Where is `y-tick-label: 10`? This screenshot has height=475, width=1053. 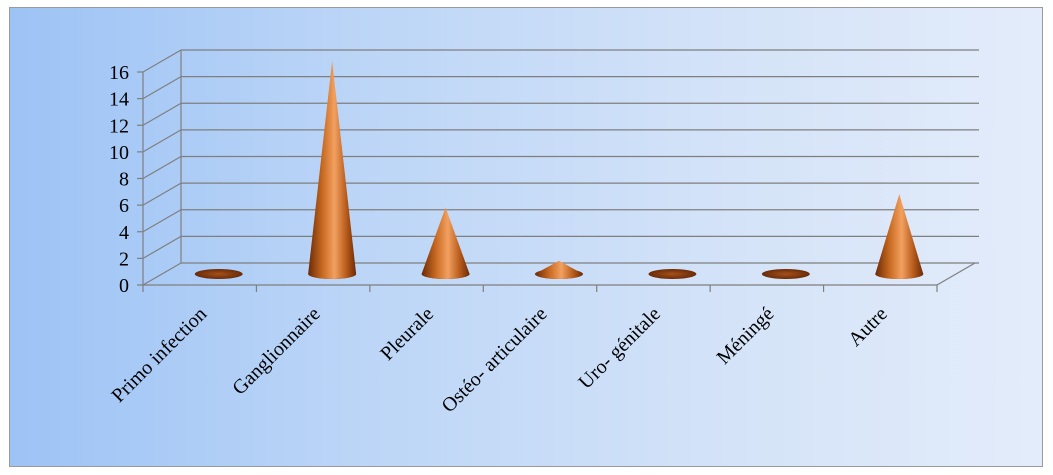
y-tick-label: 10 is located at coordinates (119, 153).